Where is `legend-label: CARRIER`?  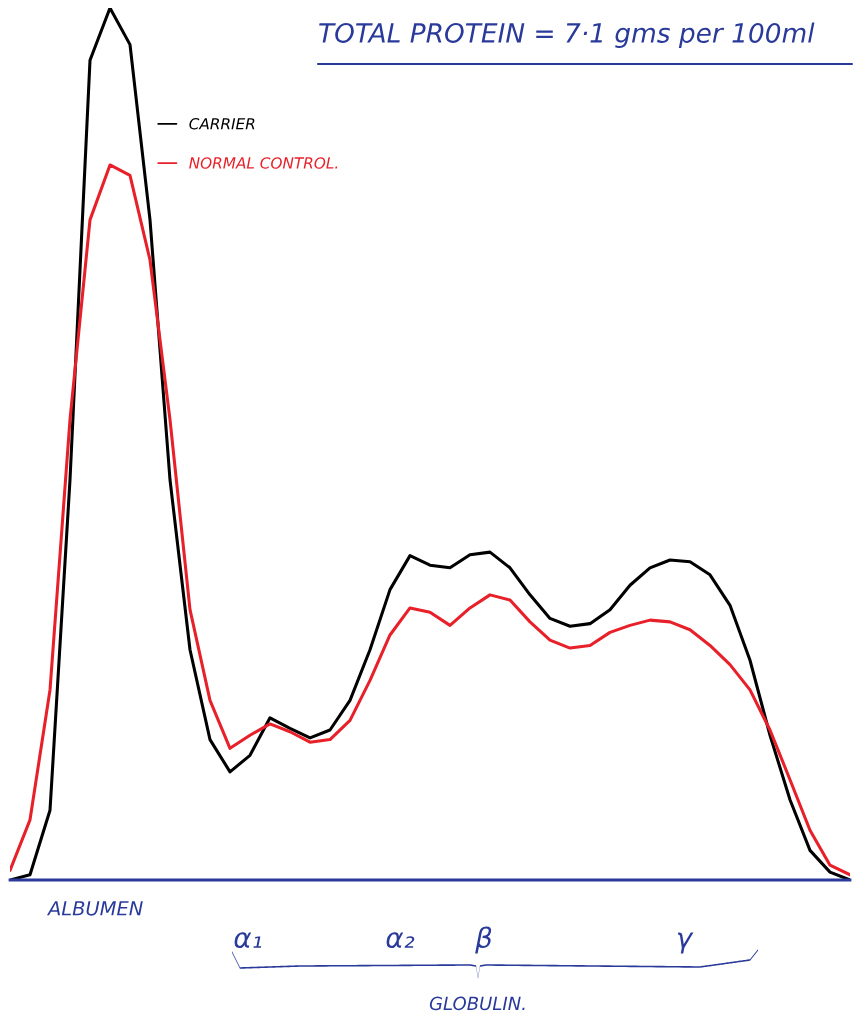 legend-label: CARRIER is located at coordinates (222, 123).